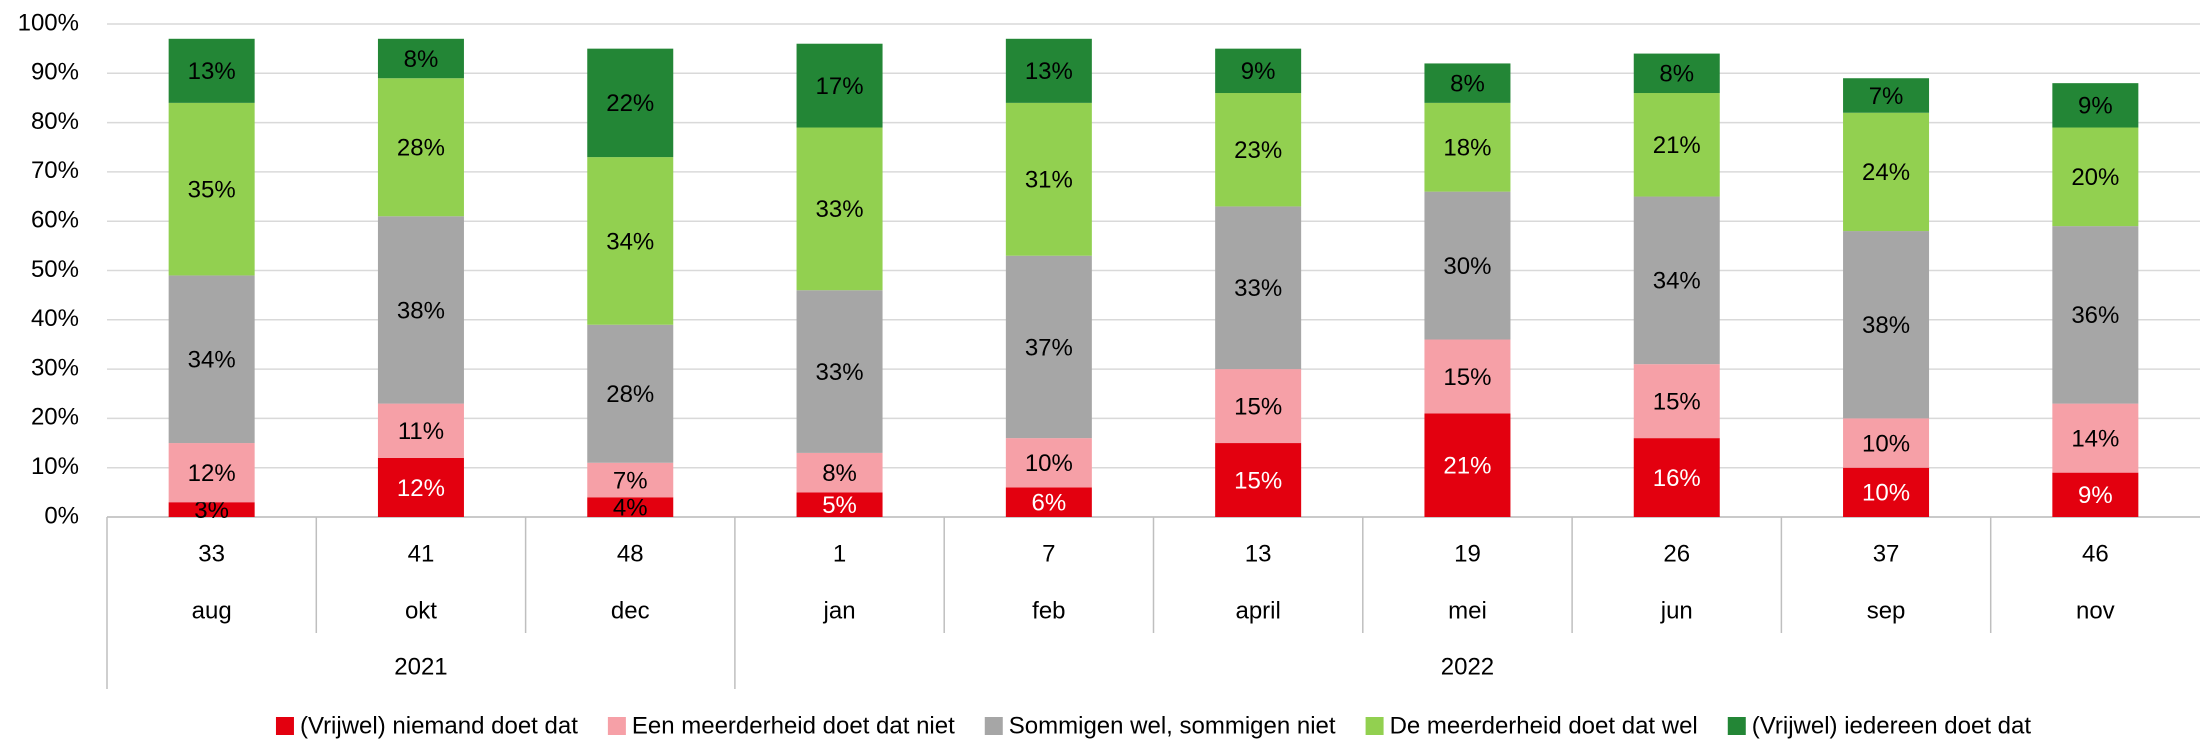 The image size is (2205, 739). What do you see at coordinates (630, 507) in the screenshot?
I see `value-label: 4%` at bounding box center [630, 507].